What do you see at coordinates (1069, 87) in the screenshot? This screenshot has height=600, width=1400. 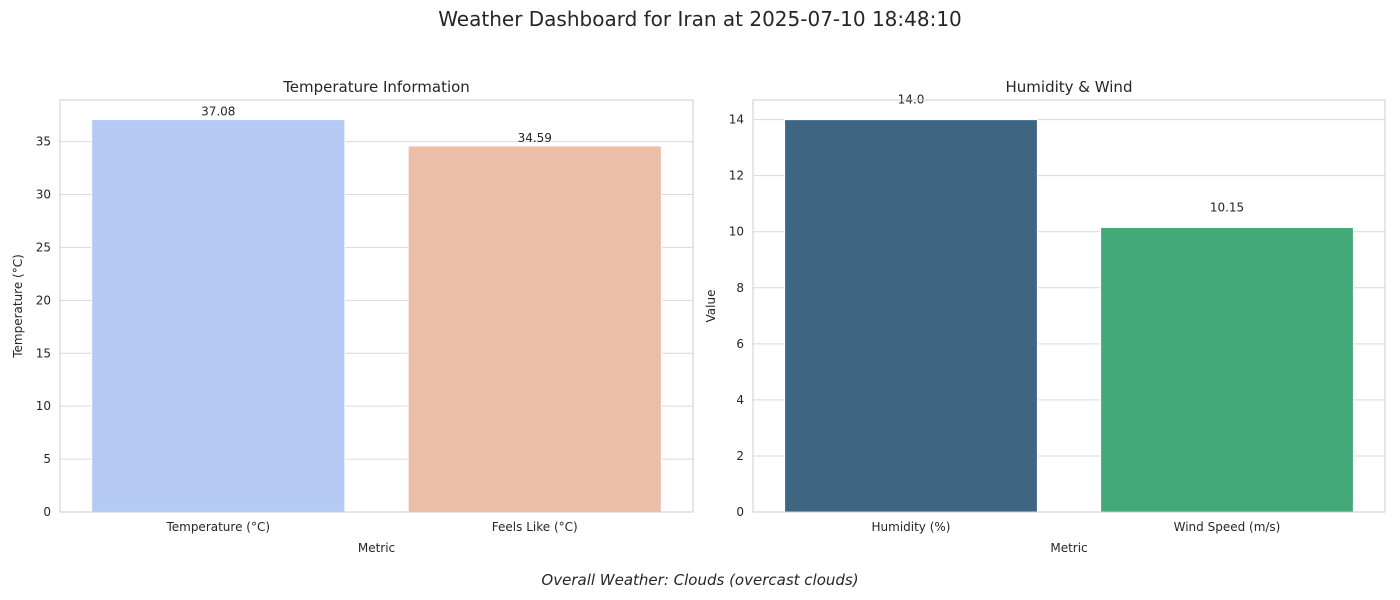 I see `chart-title: Humidity & Wind` at bounding box center [1069, 87].